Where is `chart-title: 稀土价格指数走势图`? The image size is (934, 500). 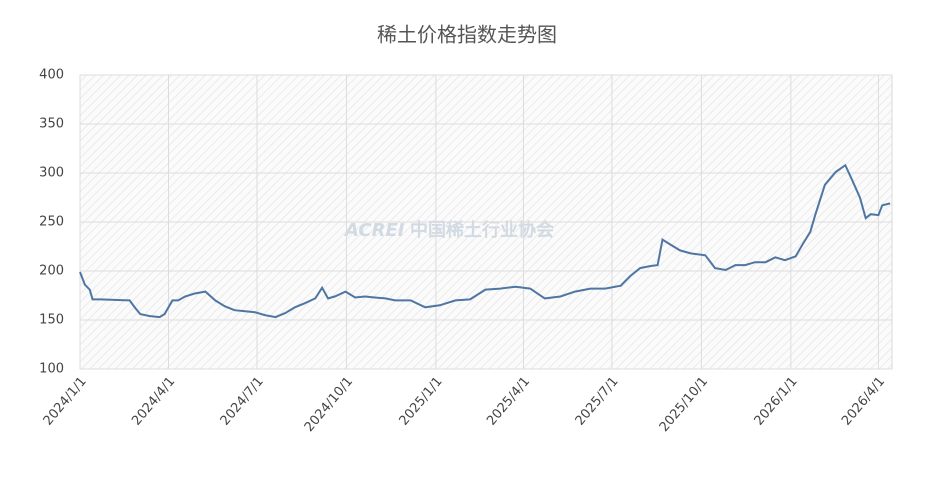 chart-title: 稀土价格指数走势图 is located at coordinates (467, 35).